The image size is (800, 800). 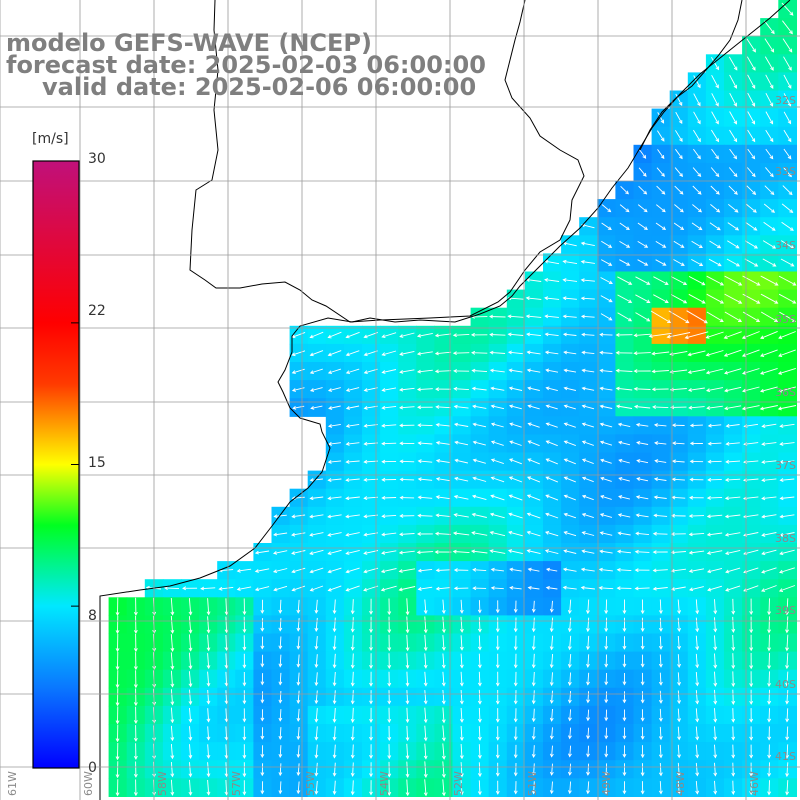 I want to click on lon-label: 58W, so click(x=162, y=783).